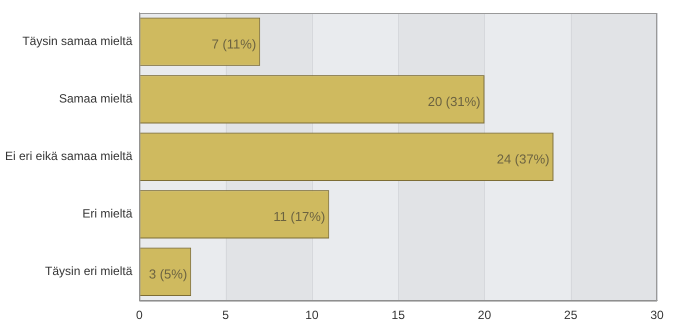 The width and height of the screenshot is (675, 332). Describe the element at coordinates (107, 213) in the screenshot. I see `y-tick-label: Eri mieltä` at that location.